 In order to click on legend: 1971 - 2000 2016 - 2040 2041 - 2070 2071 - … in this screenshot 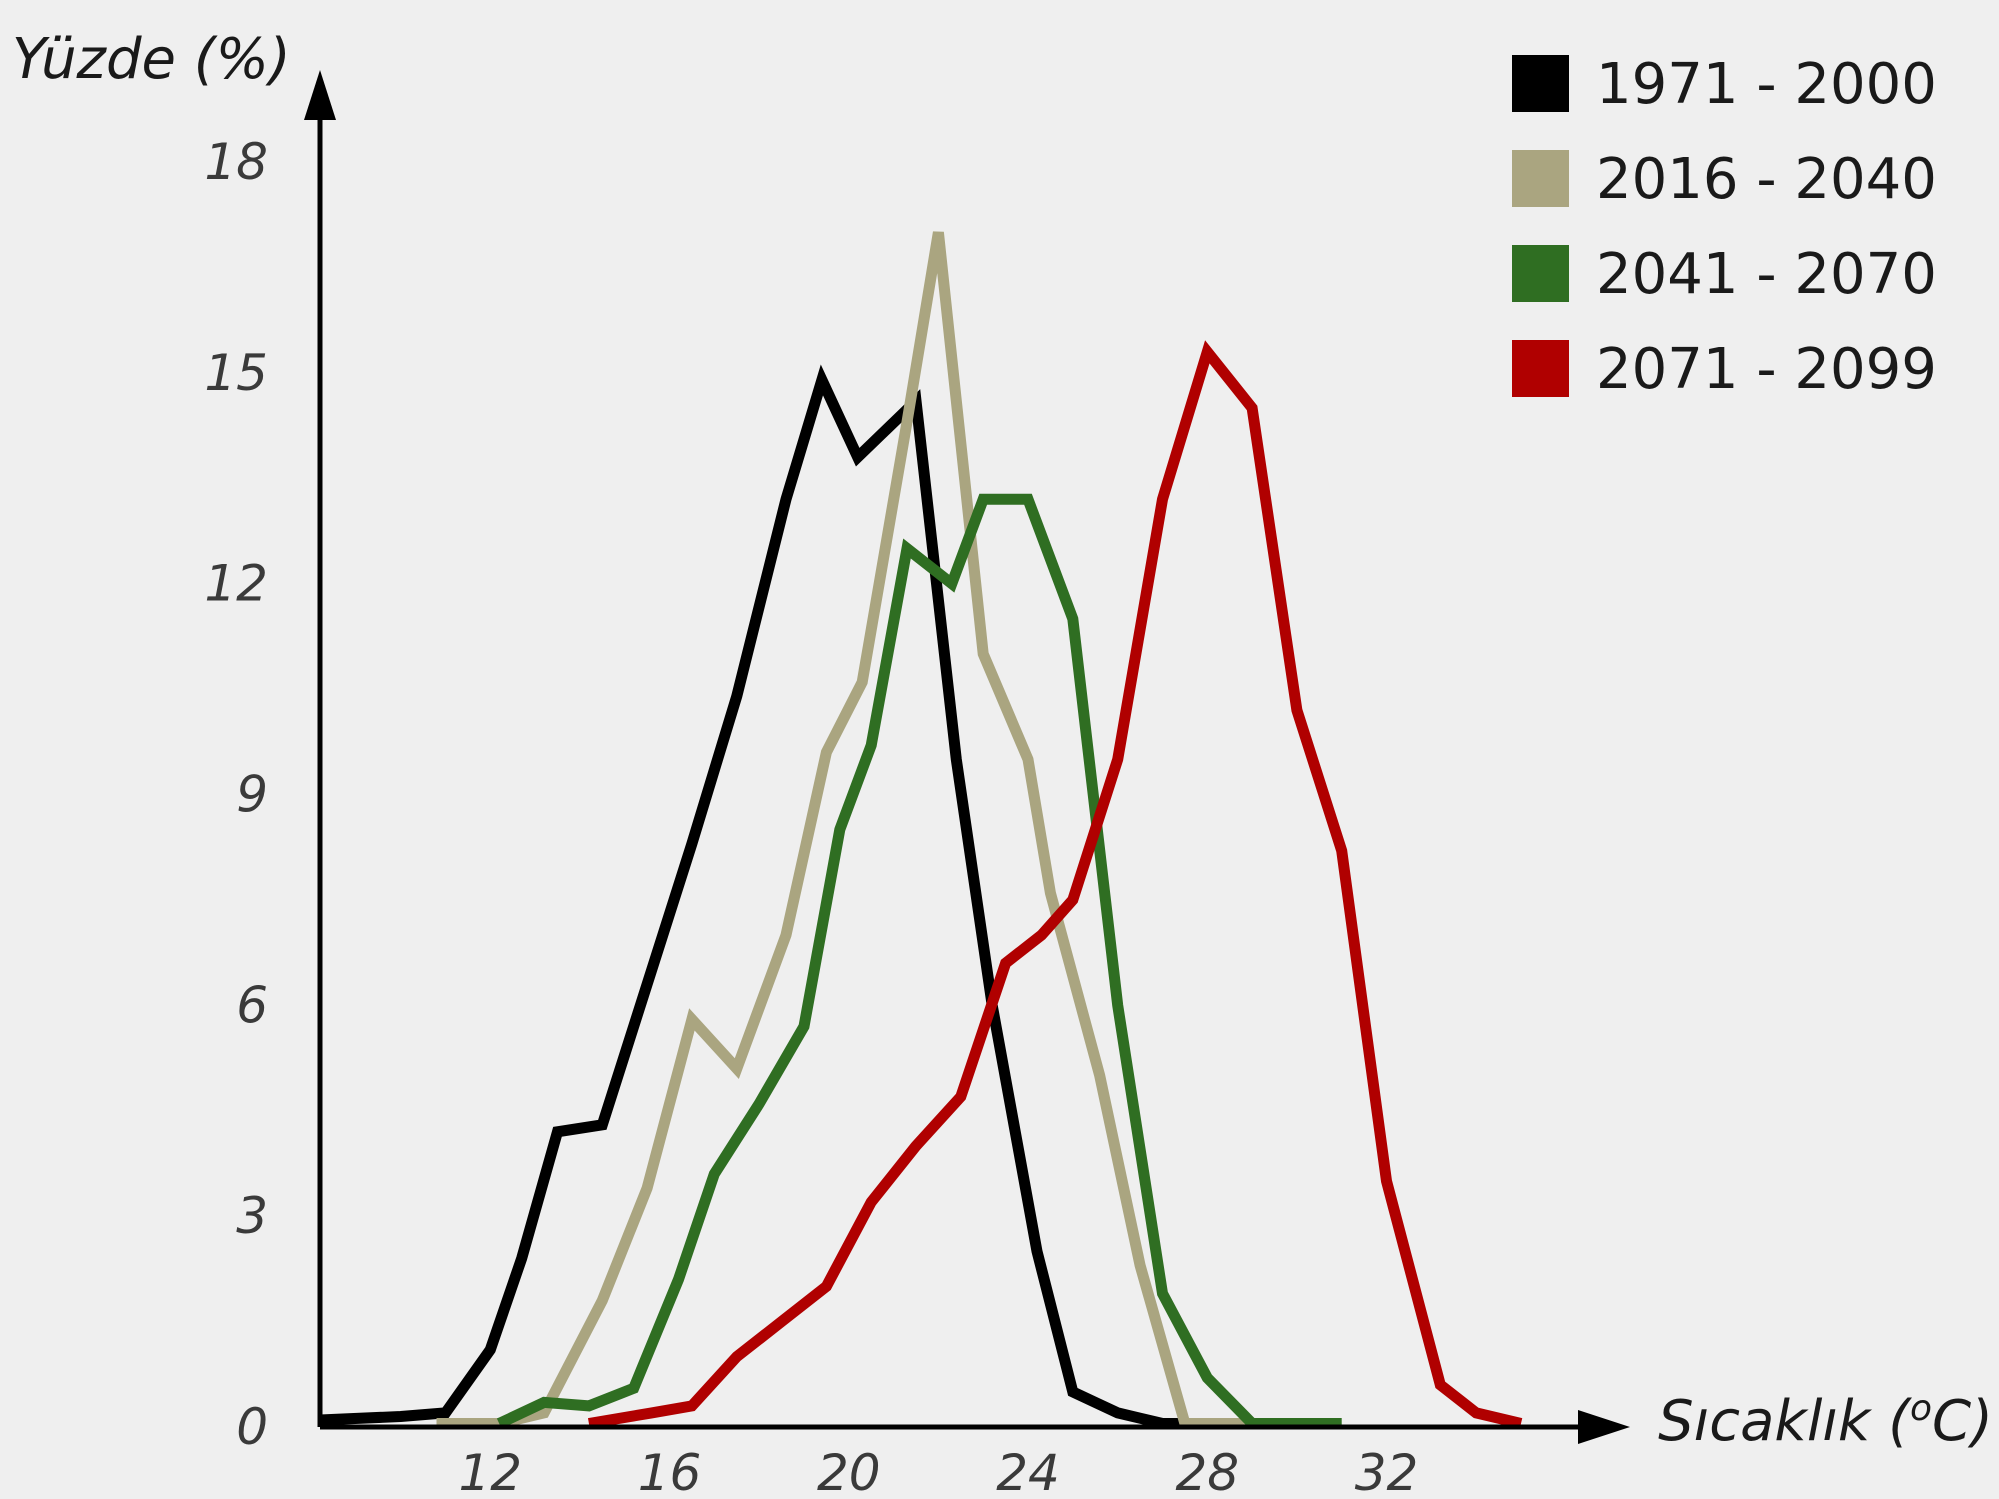, I will do `click(1724, 227)`.